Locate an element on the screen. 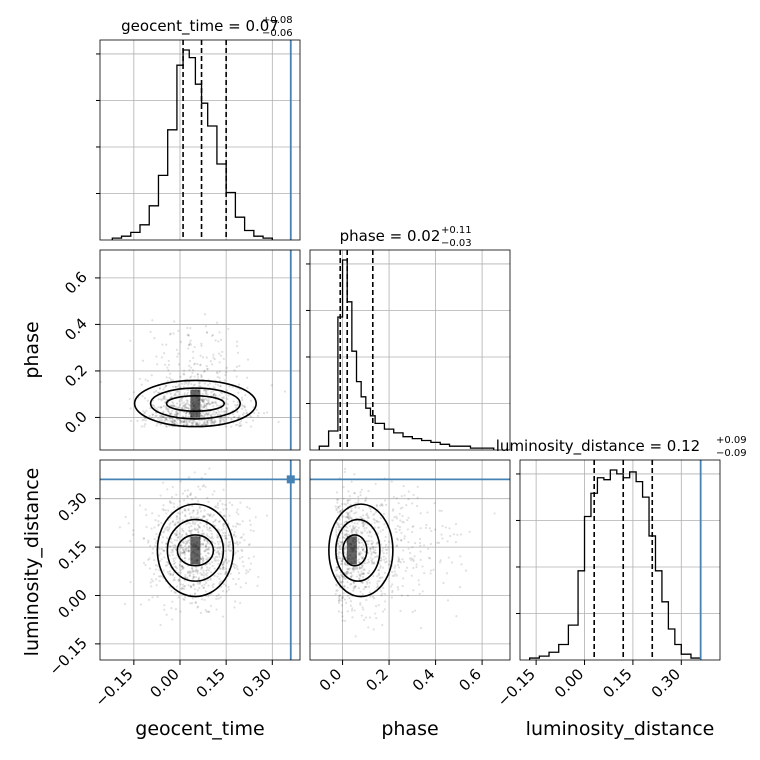 This screenshot has width=760, height=760. xtick-label-luminosity_distance-1: 0.00 is located at coordinates (569, 683).